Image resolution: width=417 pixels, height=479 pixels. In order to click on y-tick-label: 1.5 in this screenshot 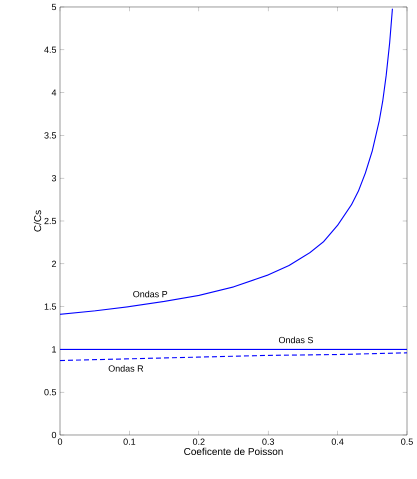, I will do `click(50, 306)`.